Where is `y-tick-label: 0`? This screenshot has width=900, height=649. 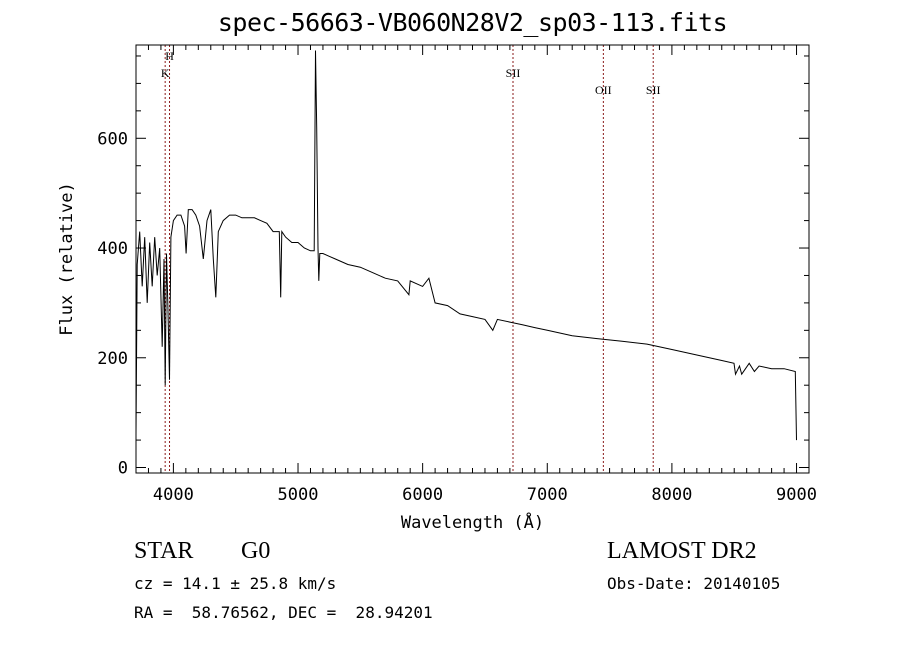 y-tick-label: 0 is located at coordinates (123, 469).